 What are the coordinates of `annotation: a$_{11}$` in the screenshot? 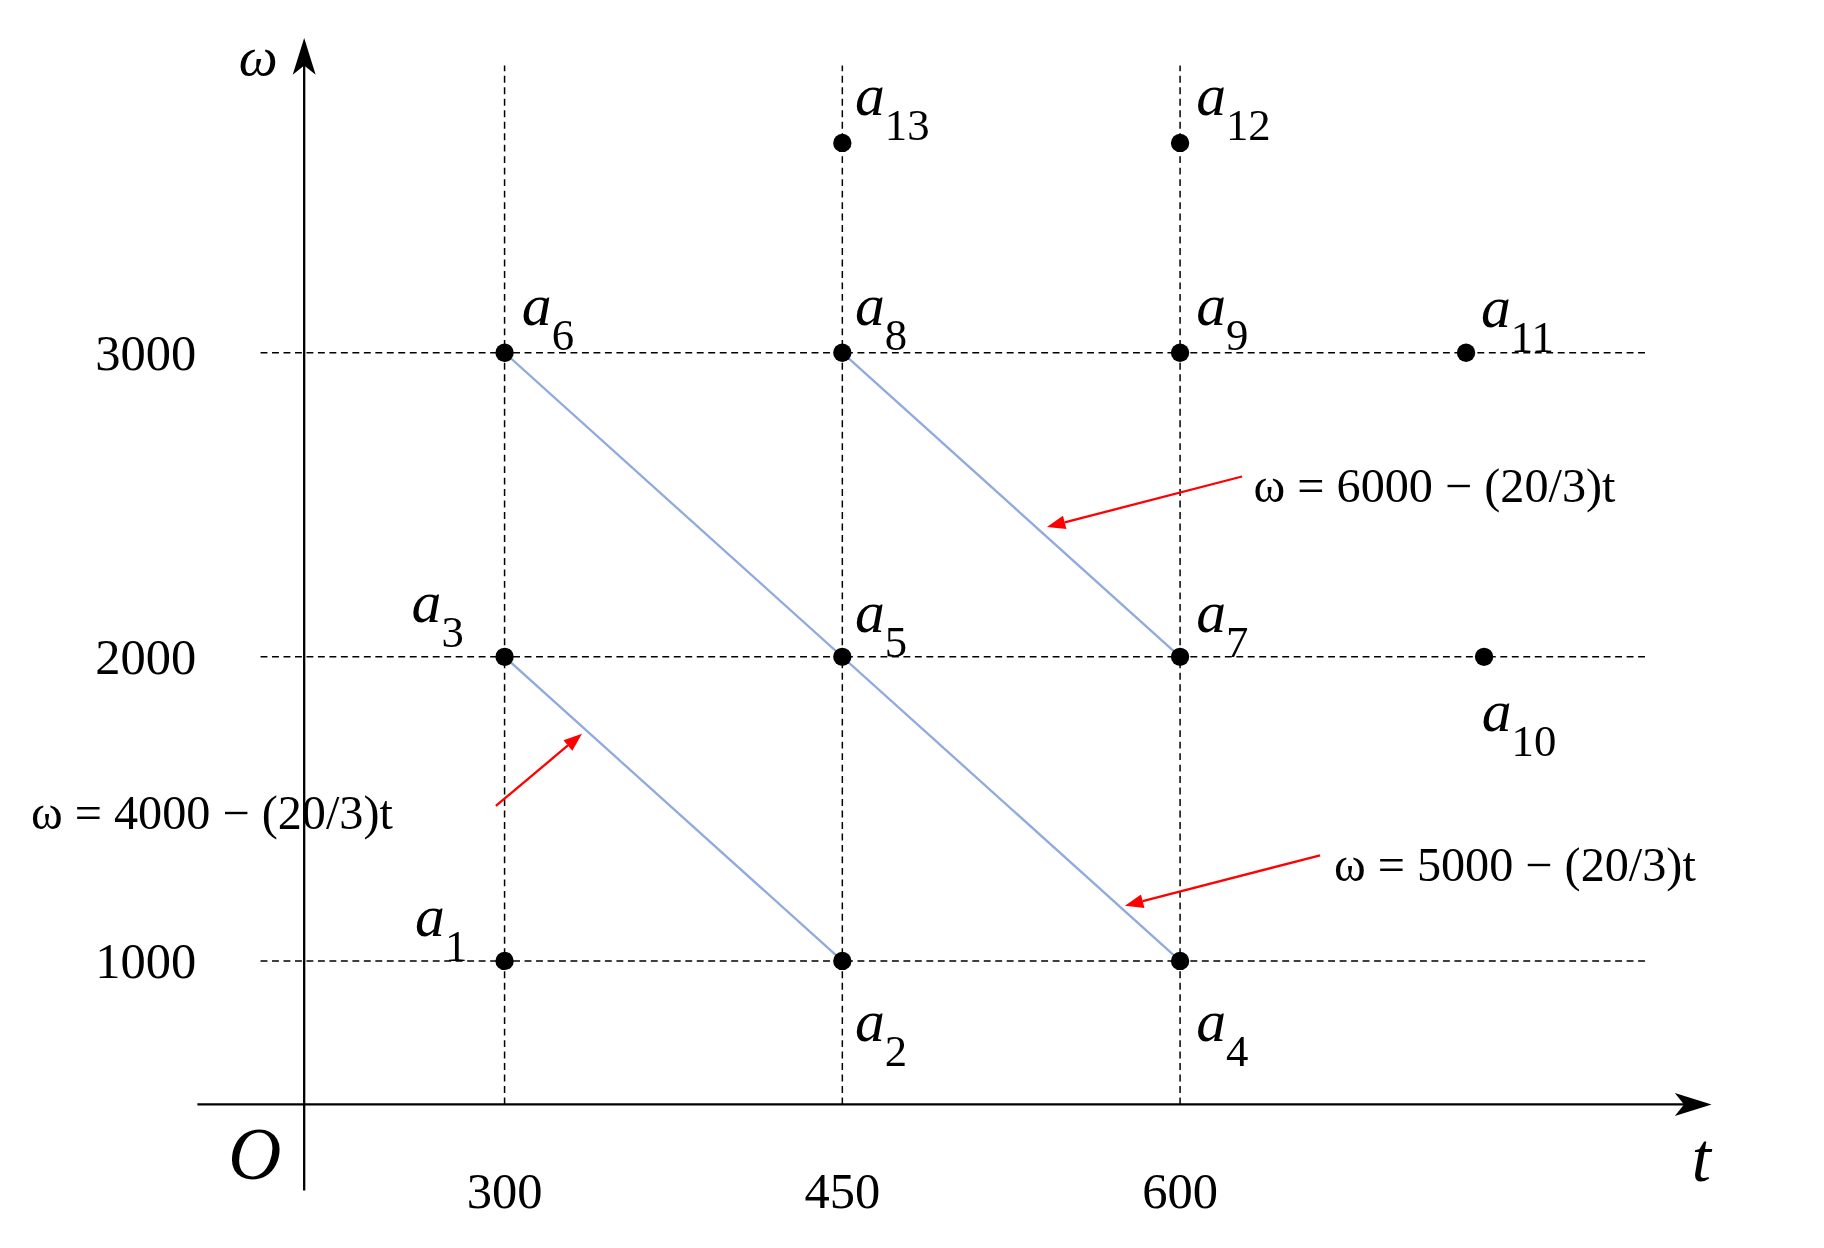 It's located at (1517, 318).